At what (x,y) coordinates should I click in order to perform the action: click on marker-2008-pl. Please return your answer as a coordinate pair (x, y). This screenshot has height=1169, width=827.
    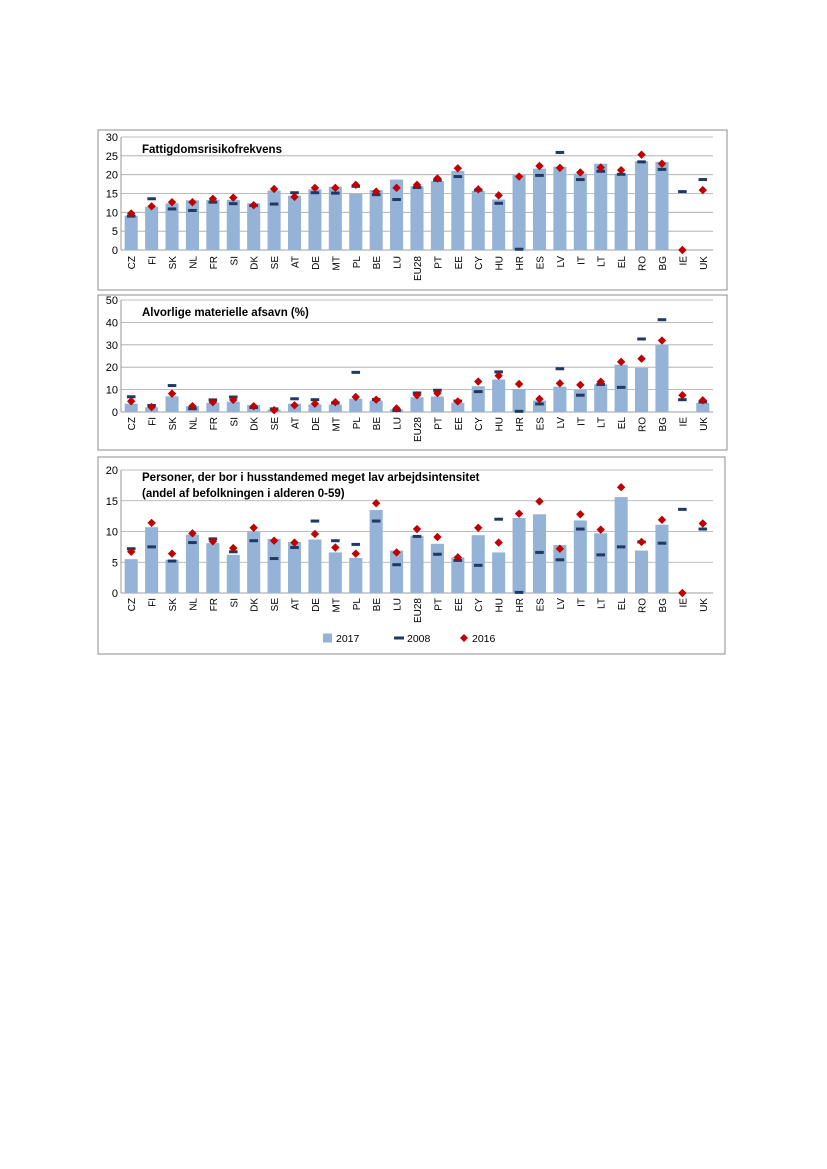
    Looking at the image, I should click on (356, 372).